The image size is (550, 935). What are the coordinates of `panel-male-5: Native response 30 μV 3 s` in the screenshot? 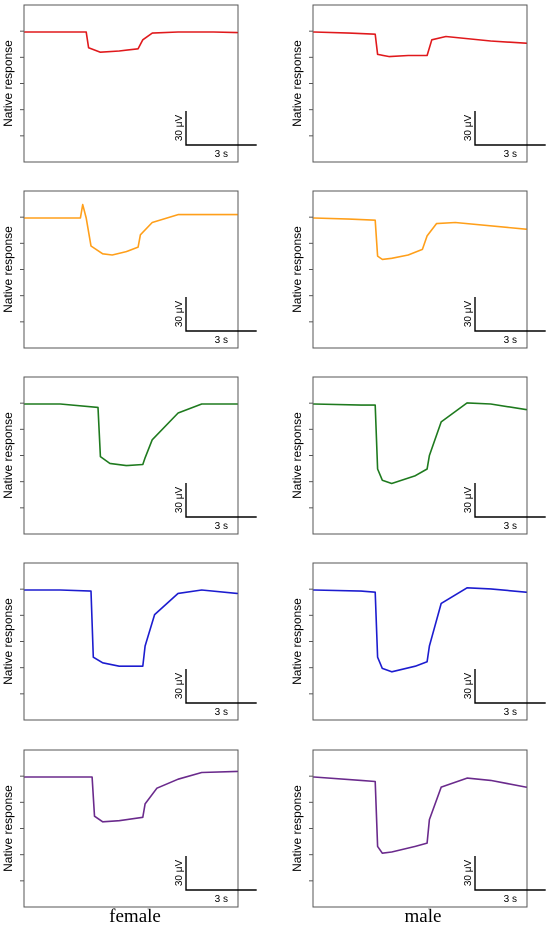 It's located at (418, 828).